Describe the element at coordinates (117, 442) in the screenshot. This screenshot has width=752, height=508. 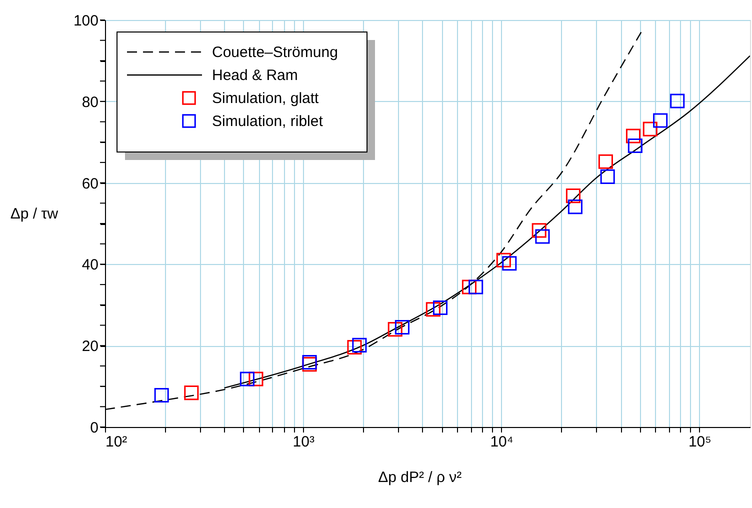
I see `x-tick-label: 10²` at that location.